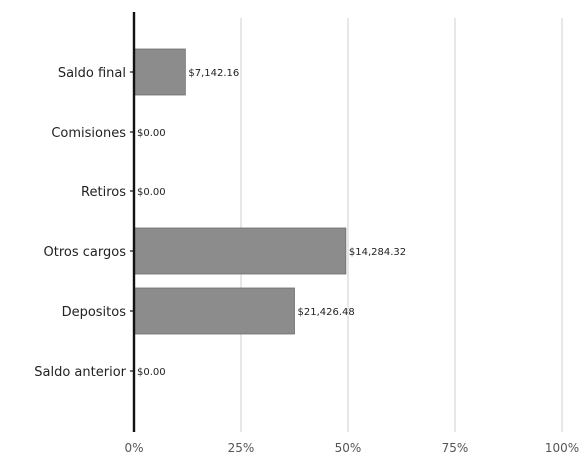 The width and height of the screenshot is (582, 459). What do you see at coordinates (377, 252) in the screenshot?
I see `data-label: $14,284.32` at bounding box center [377, 252].